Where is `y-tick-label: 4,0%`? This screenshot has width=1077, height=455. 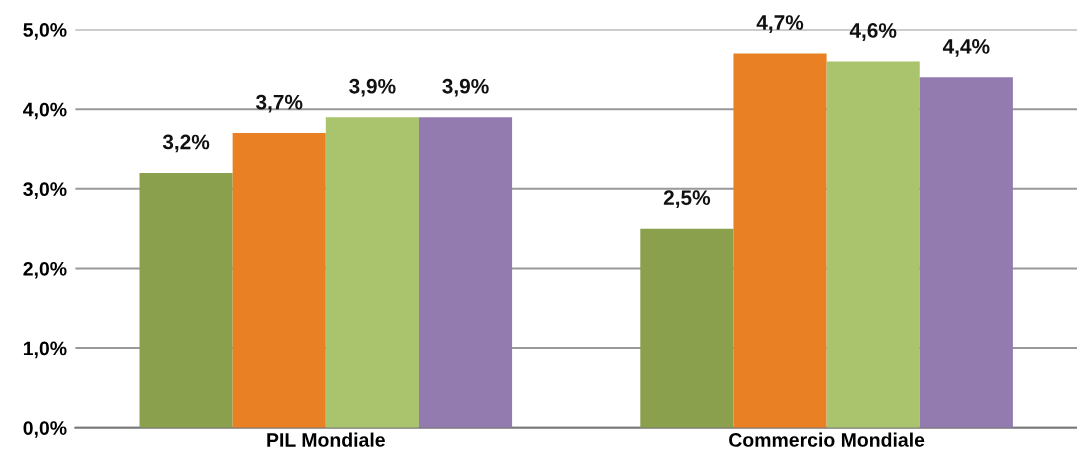
y-tick-label: 4,0% is located at coordinates (45, 111).